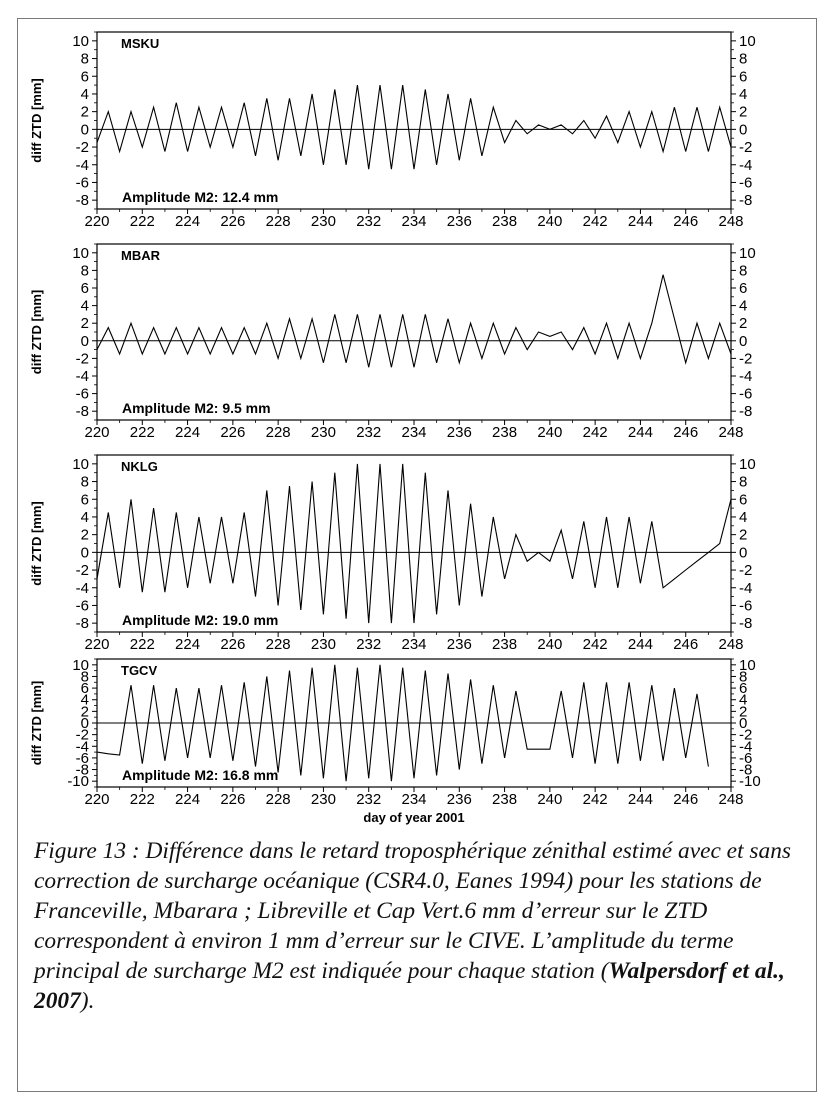 The width and height of the screenshot is (837, 1110). I want to click on caption-end: )., so click(87, 1001).